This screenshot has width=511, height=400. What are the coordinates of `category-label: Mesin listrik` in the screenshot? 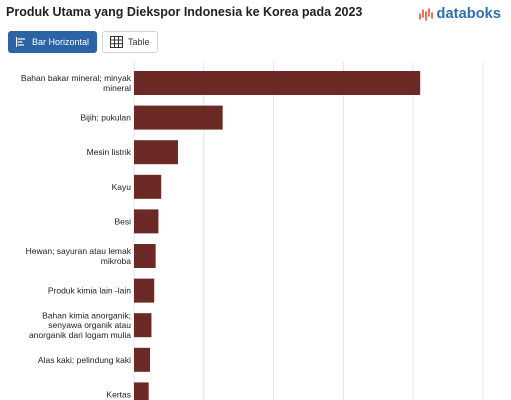 It's located at (109, 152).